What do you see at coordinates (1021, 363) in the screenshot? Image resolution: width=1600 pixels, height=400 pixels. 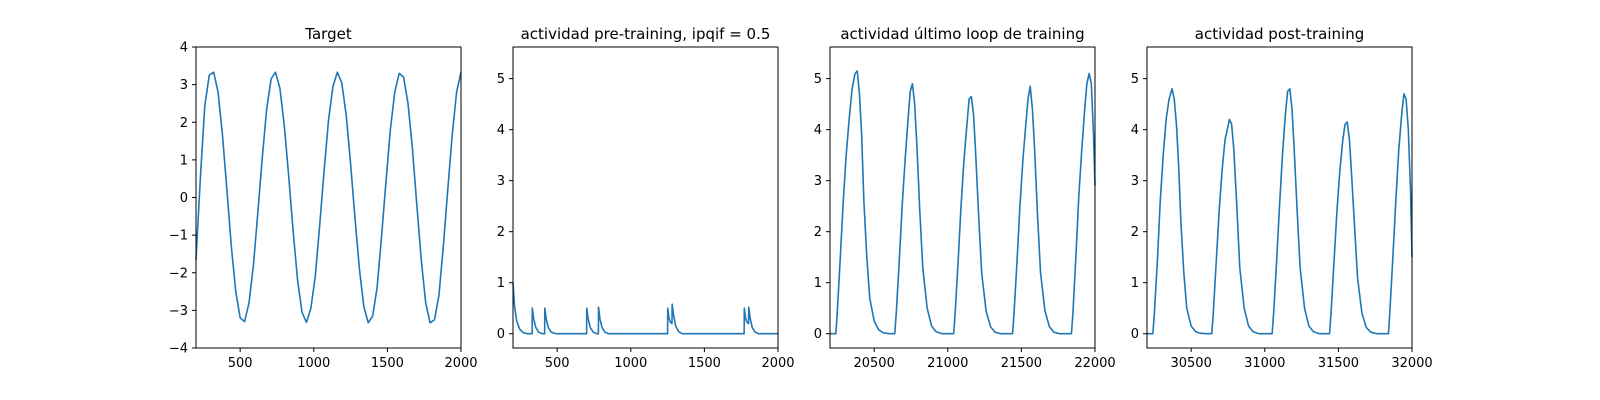 I see `x-tick-label: 21500` at bounding box center [1021, 363].